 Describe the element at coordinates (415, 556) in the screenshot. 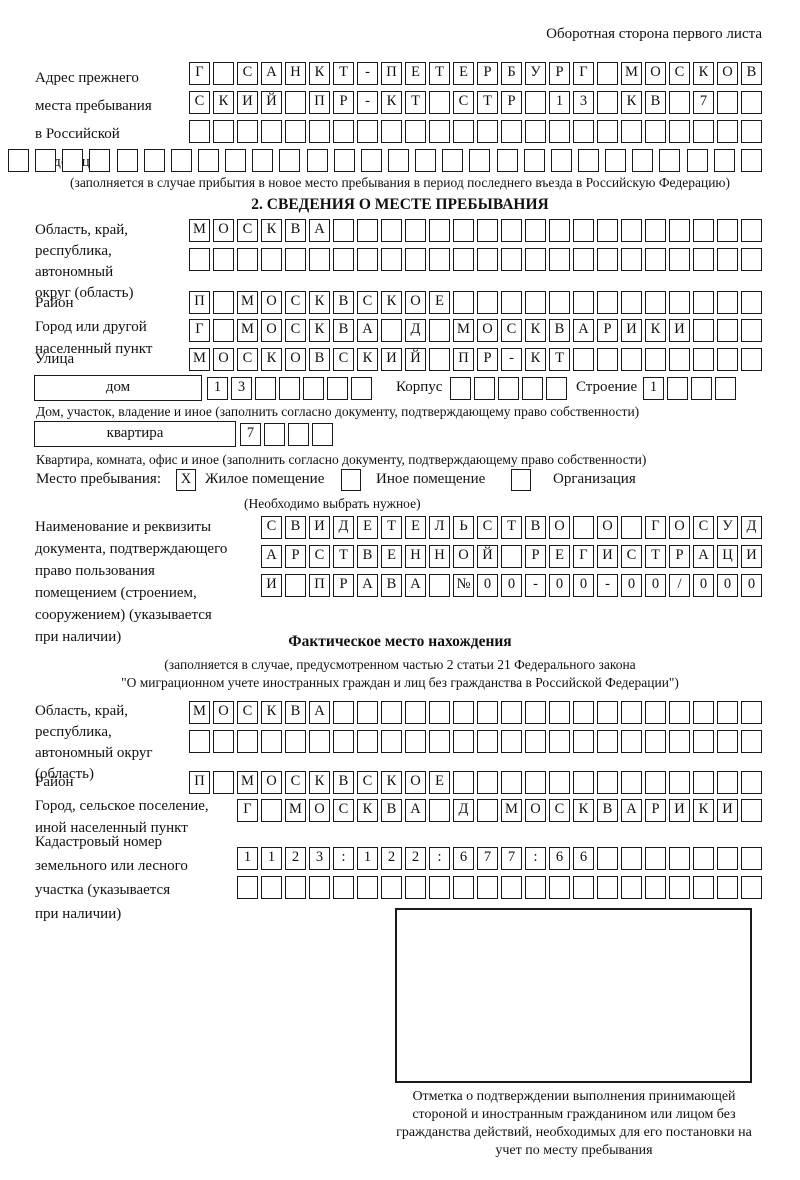

I see `char-cell: Н` at that location.